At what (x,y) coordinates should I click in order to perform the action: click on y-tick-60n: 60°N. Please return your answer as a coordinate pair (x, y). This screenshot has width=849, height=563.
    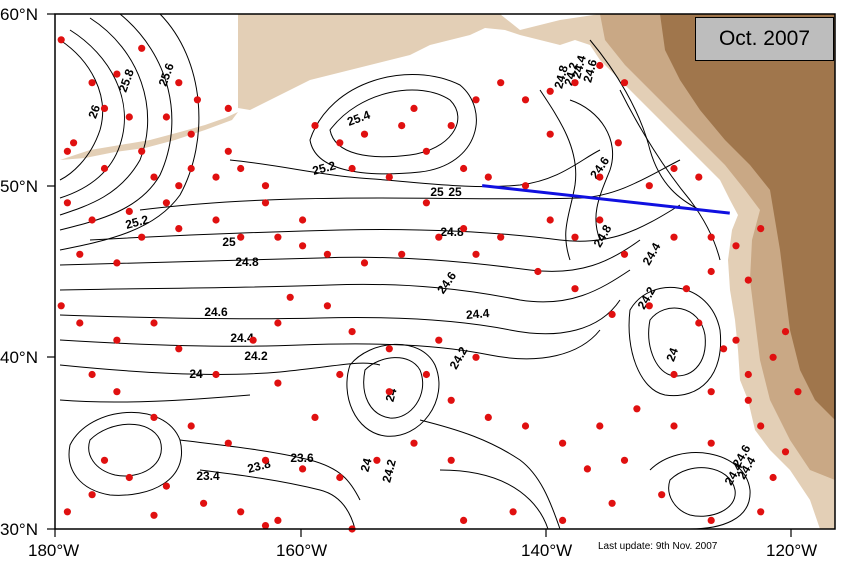
    Looking at the image, I should click on (19, 14).